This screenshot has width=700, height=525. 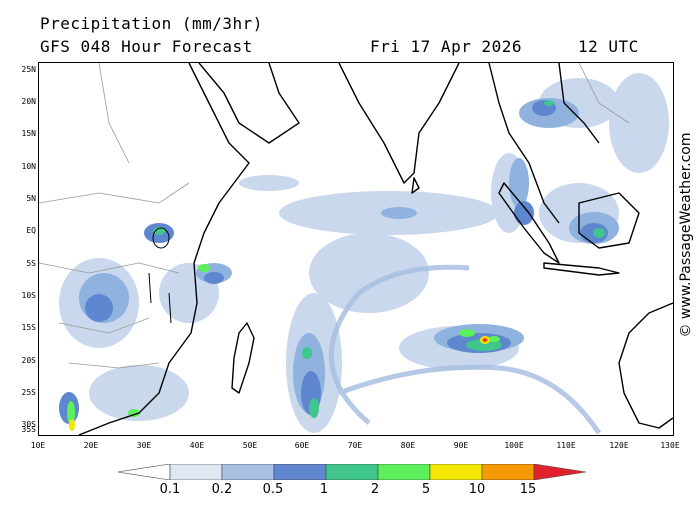 What do you see at coordinates (514, 445) in the screenshot?
I see `lon-label-100e: 100E` at bounding box center [514, 445].